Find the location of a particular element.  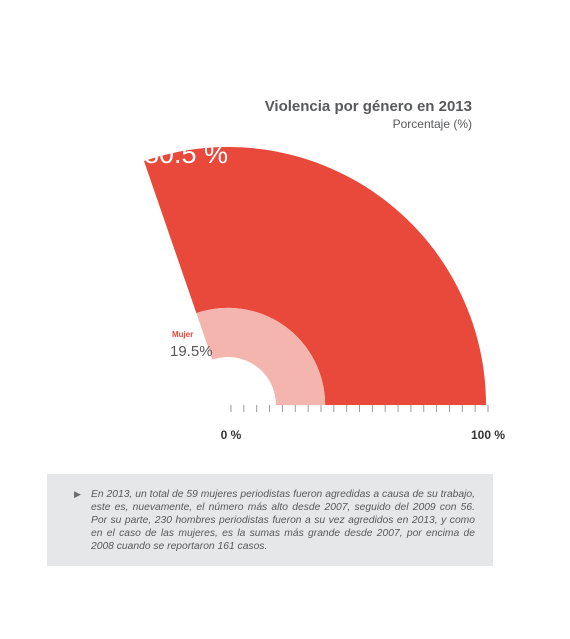

axis-ticks is located at coordinates (359, 408).